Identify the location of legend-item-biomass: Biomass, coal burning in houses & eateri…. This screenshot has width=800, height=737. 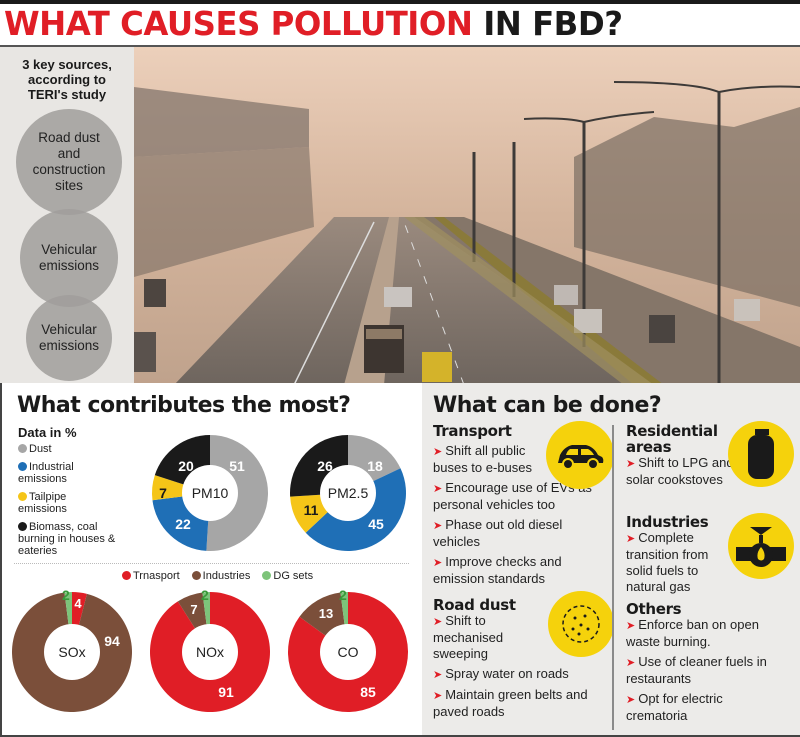
(67, 539).